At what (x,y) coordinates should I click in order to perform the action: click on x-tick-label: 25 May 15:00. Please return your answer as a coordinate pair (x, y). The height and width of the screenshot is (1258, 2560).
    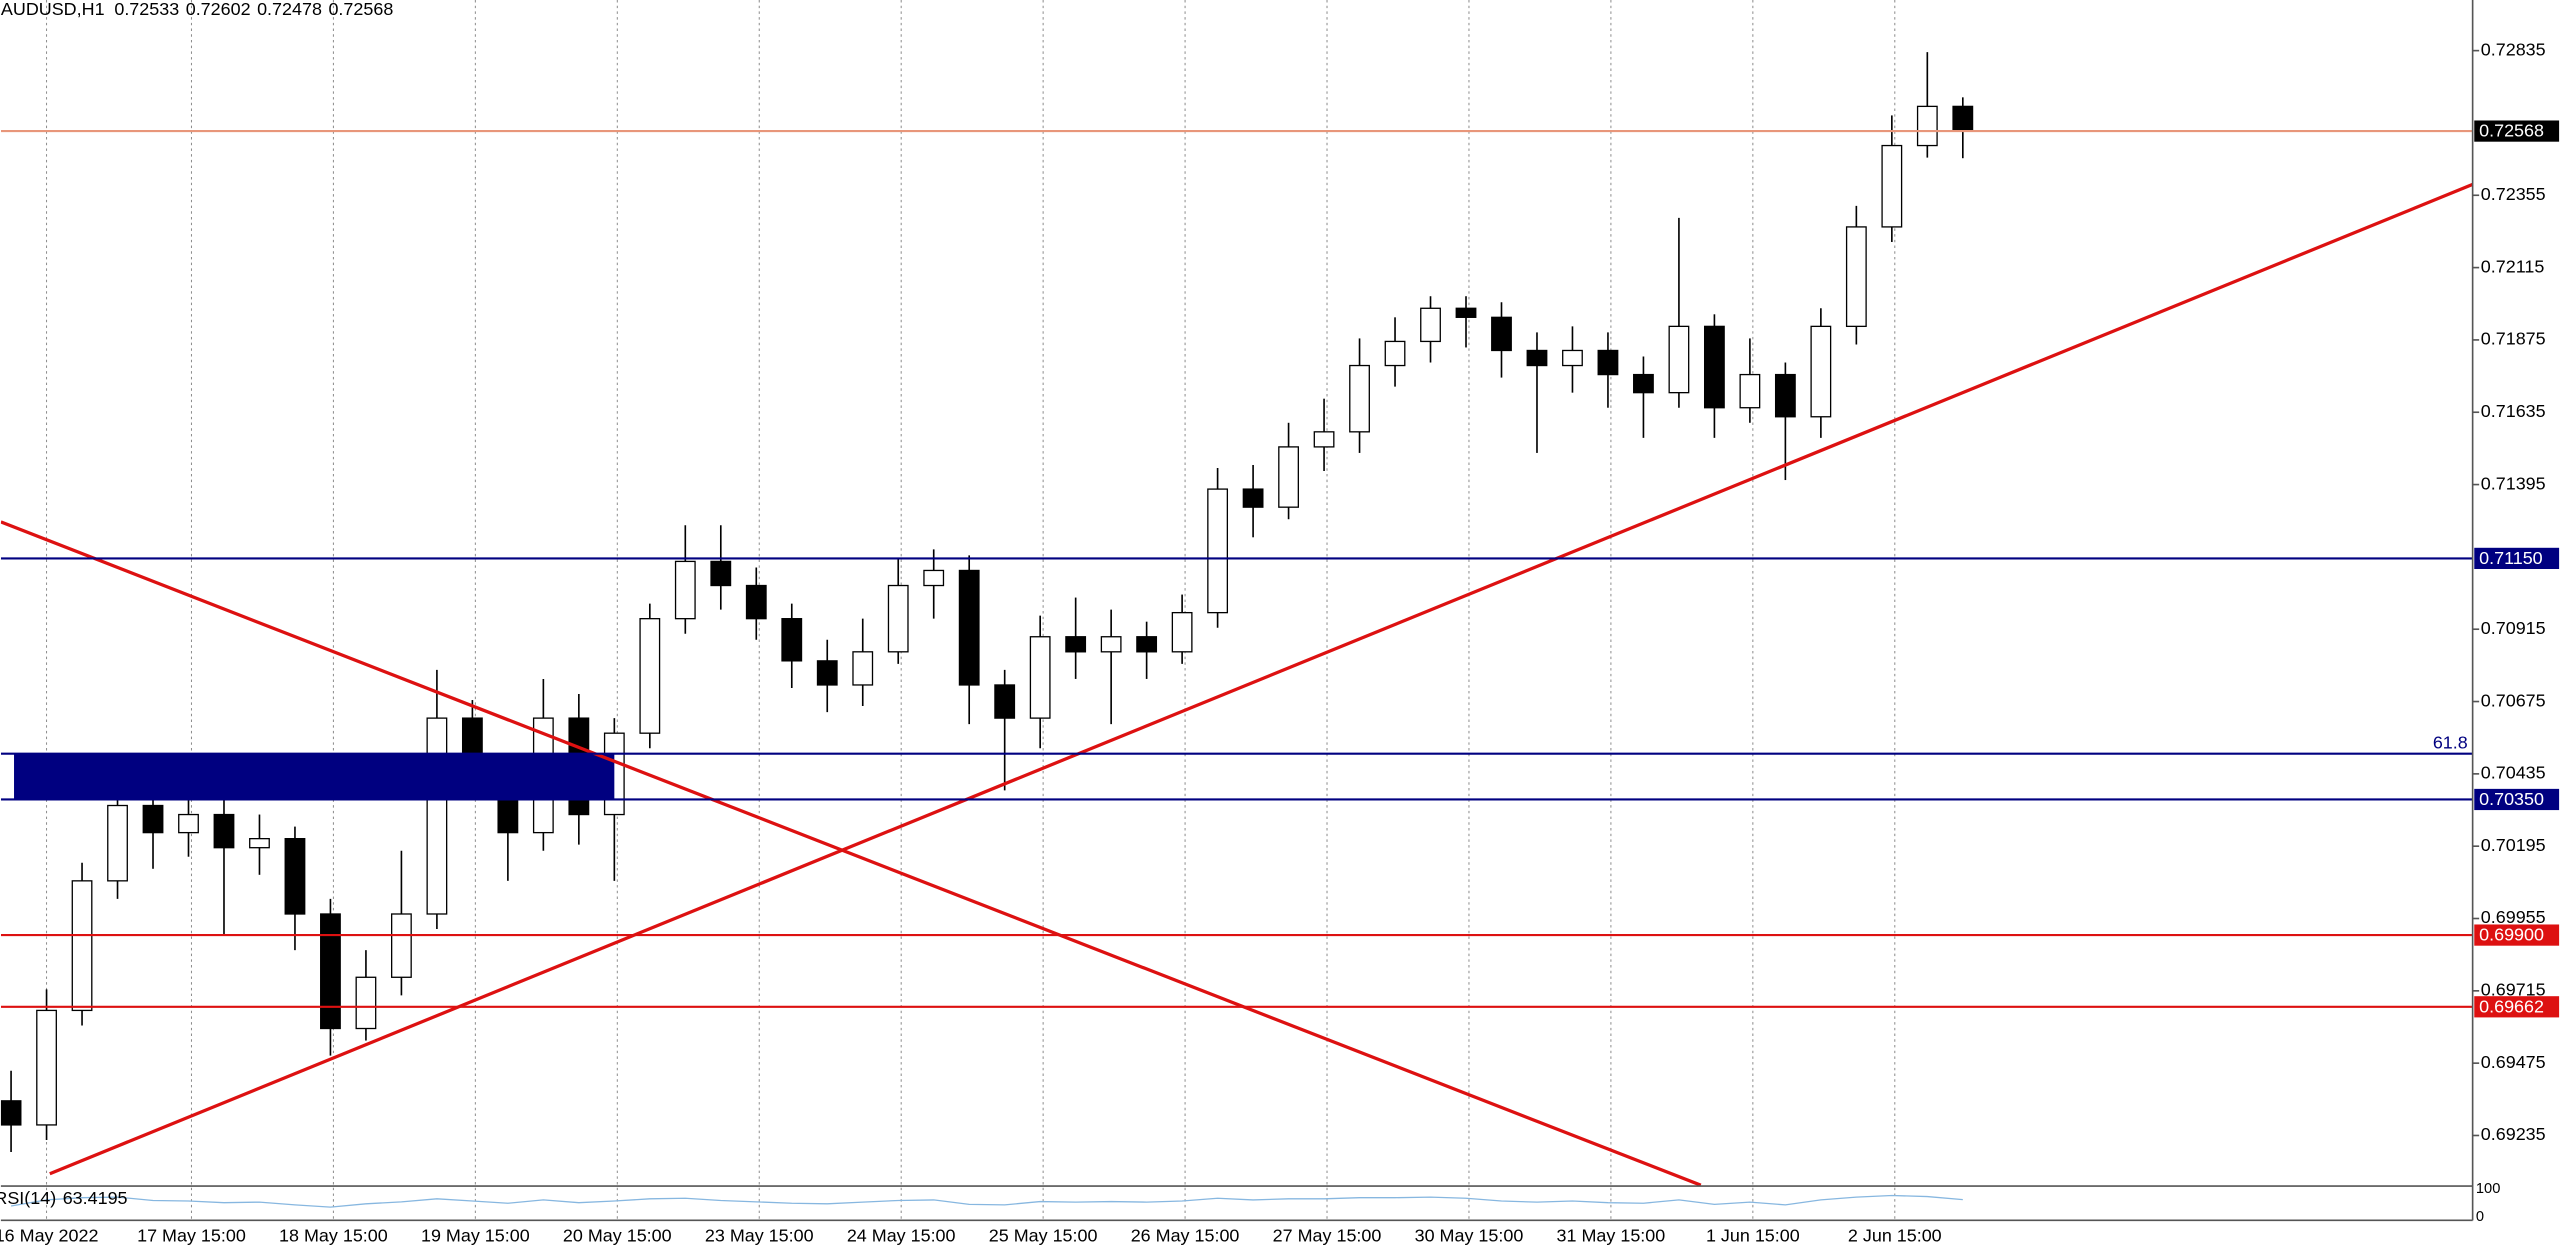
    Looking at the image, I should click on (1043, 1235).